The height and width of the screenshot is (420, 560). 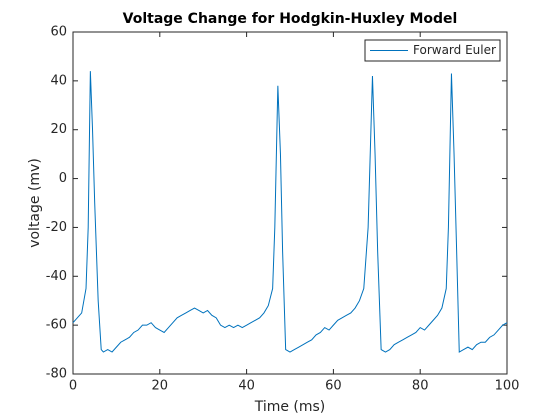 What do you see at coordinates (507, 386) in the screenshot?
I see `x-tick-label: 100` at bounding box center [507, 386].